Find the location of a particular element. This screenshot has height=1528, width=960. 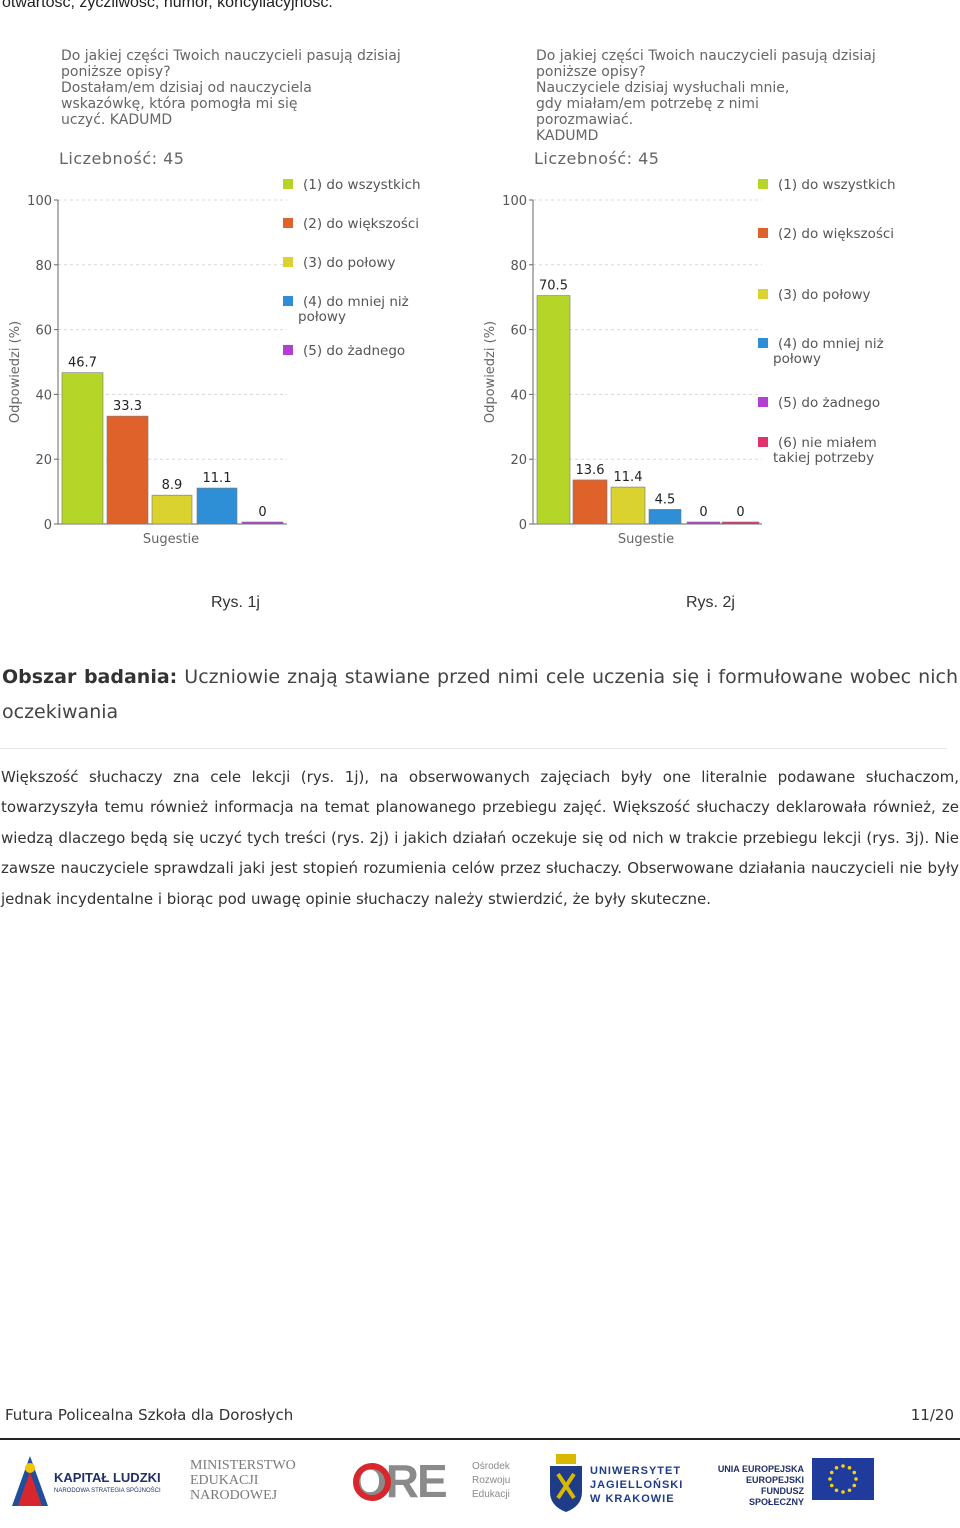

uj-line-3: W KRAKOWIE is located at coordinates (632, 1499).